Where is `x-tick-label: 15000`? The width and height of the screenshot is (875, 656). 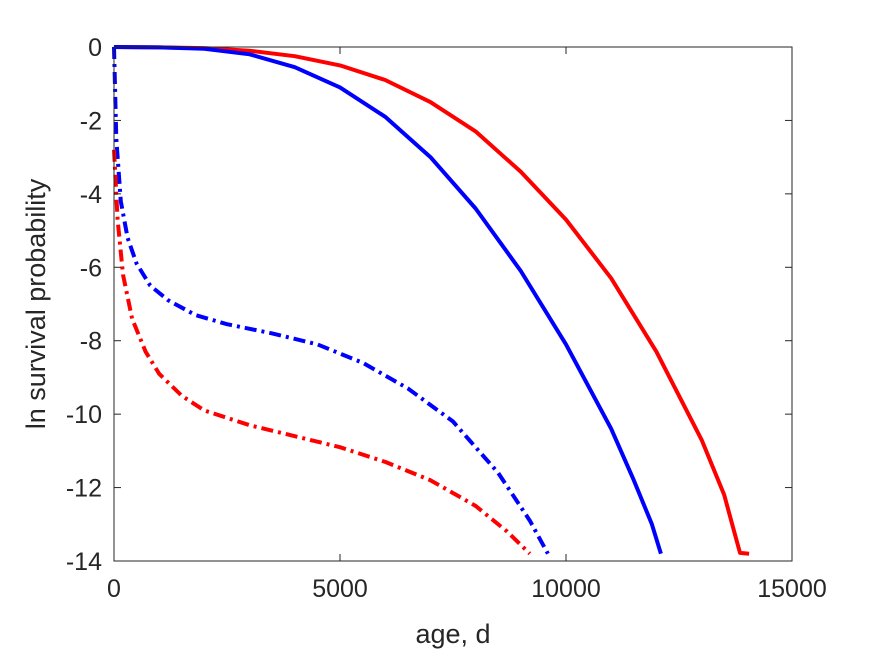
x-tick-label: 15000 is located at coordinates (792, 589).